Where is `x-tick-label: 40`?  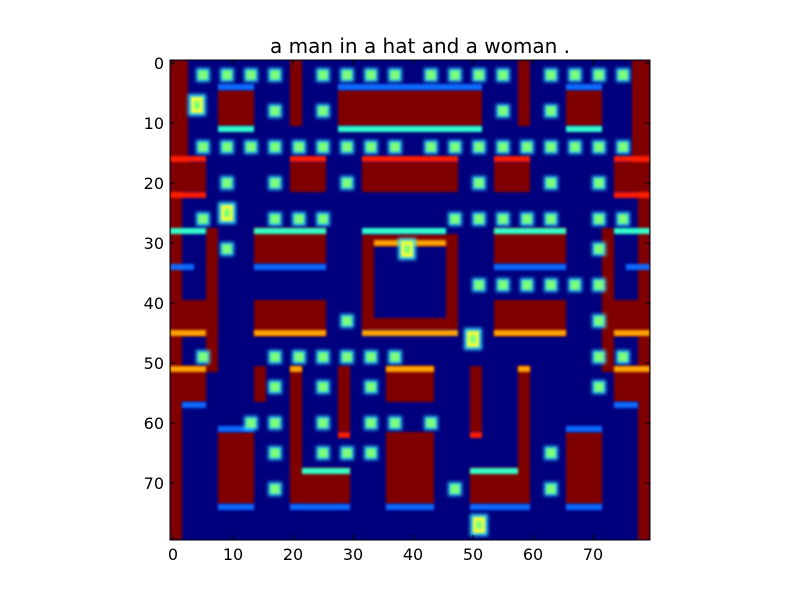
x-tick-label: 40 is located at coordinates (413, 554).